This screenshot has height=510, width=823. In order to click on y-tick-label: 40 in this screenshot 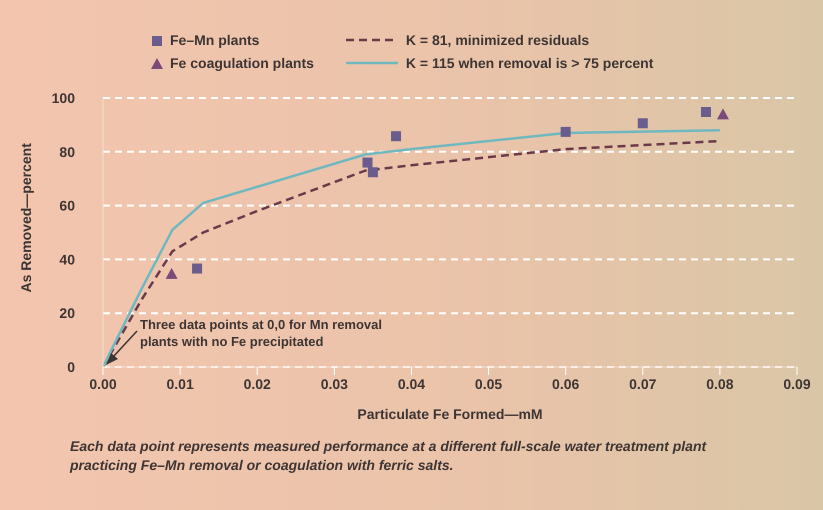, I will do `click(67, 259)`.